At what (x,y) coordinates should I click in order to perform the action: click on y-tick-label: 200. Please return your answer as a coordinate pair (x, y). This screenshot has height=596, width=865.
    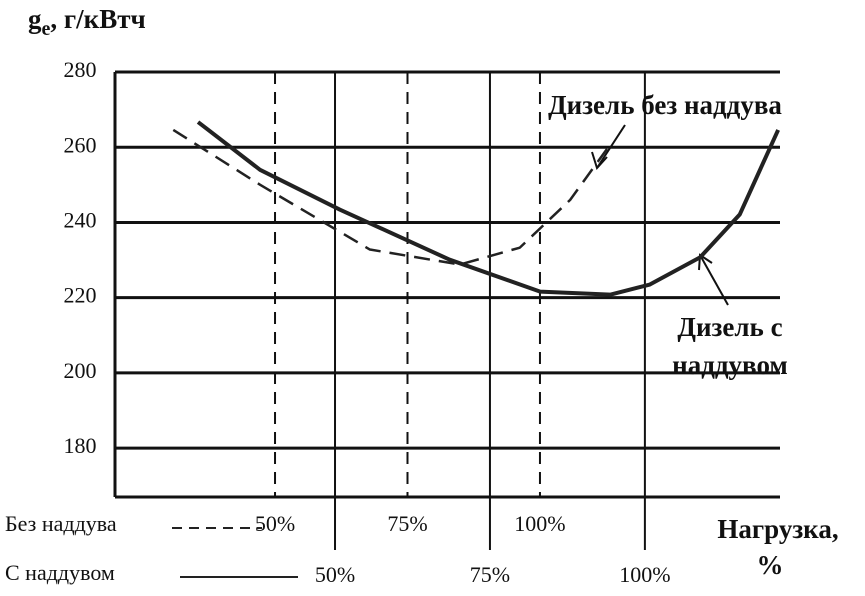
    Looking at the image, I should click on (80, 370).